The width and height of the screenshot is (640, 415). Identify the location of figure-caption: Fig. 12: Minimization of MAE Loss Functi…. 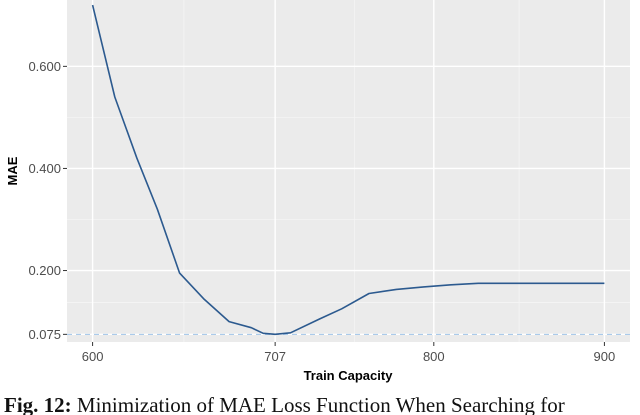
(322, 404).